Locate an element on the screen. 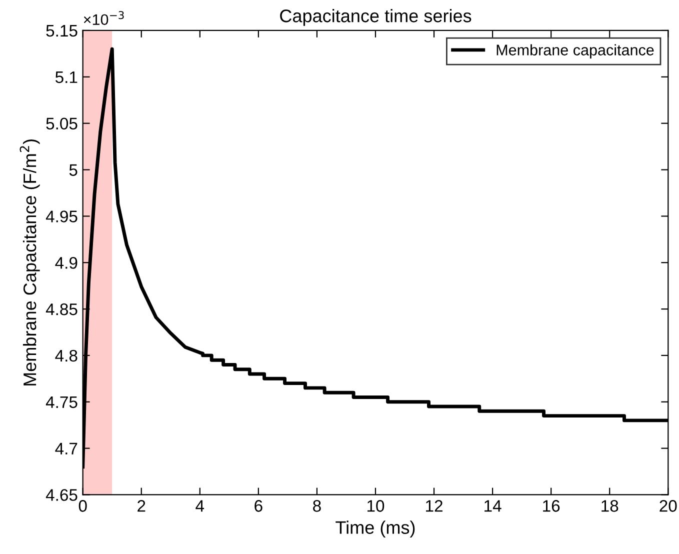  y-axis-title: Membrane Capacitance (F/m$^{2}$) is located at coordinates (30, 263).